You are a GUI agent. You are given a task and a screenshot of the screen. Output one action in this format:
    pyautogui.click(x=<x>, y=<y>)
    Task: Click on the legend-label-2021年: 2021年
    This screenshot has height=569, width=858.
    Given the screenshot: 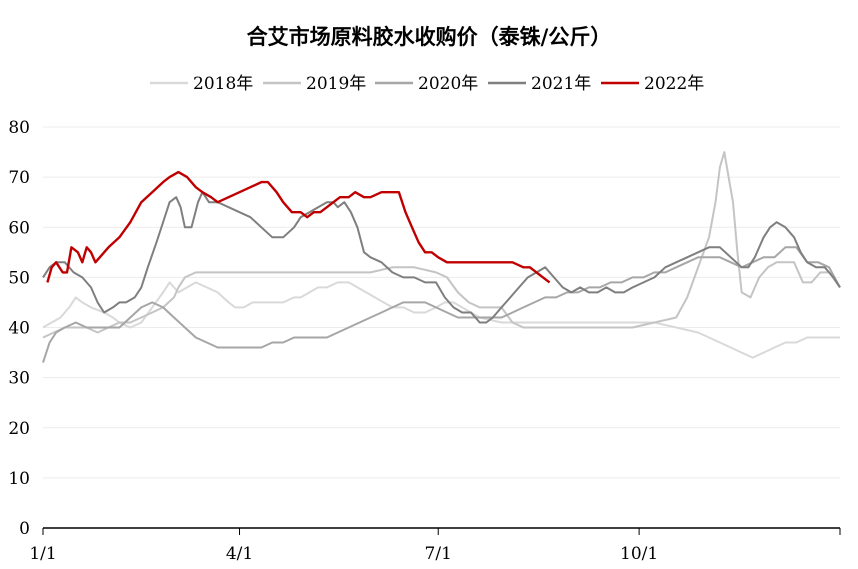 What is the action you would take?
    pyautogui.click(x=561, y=84)
    